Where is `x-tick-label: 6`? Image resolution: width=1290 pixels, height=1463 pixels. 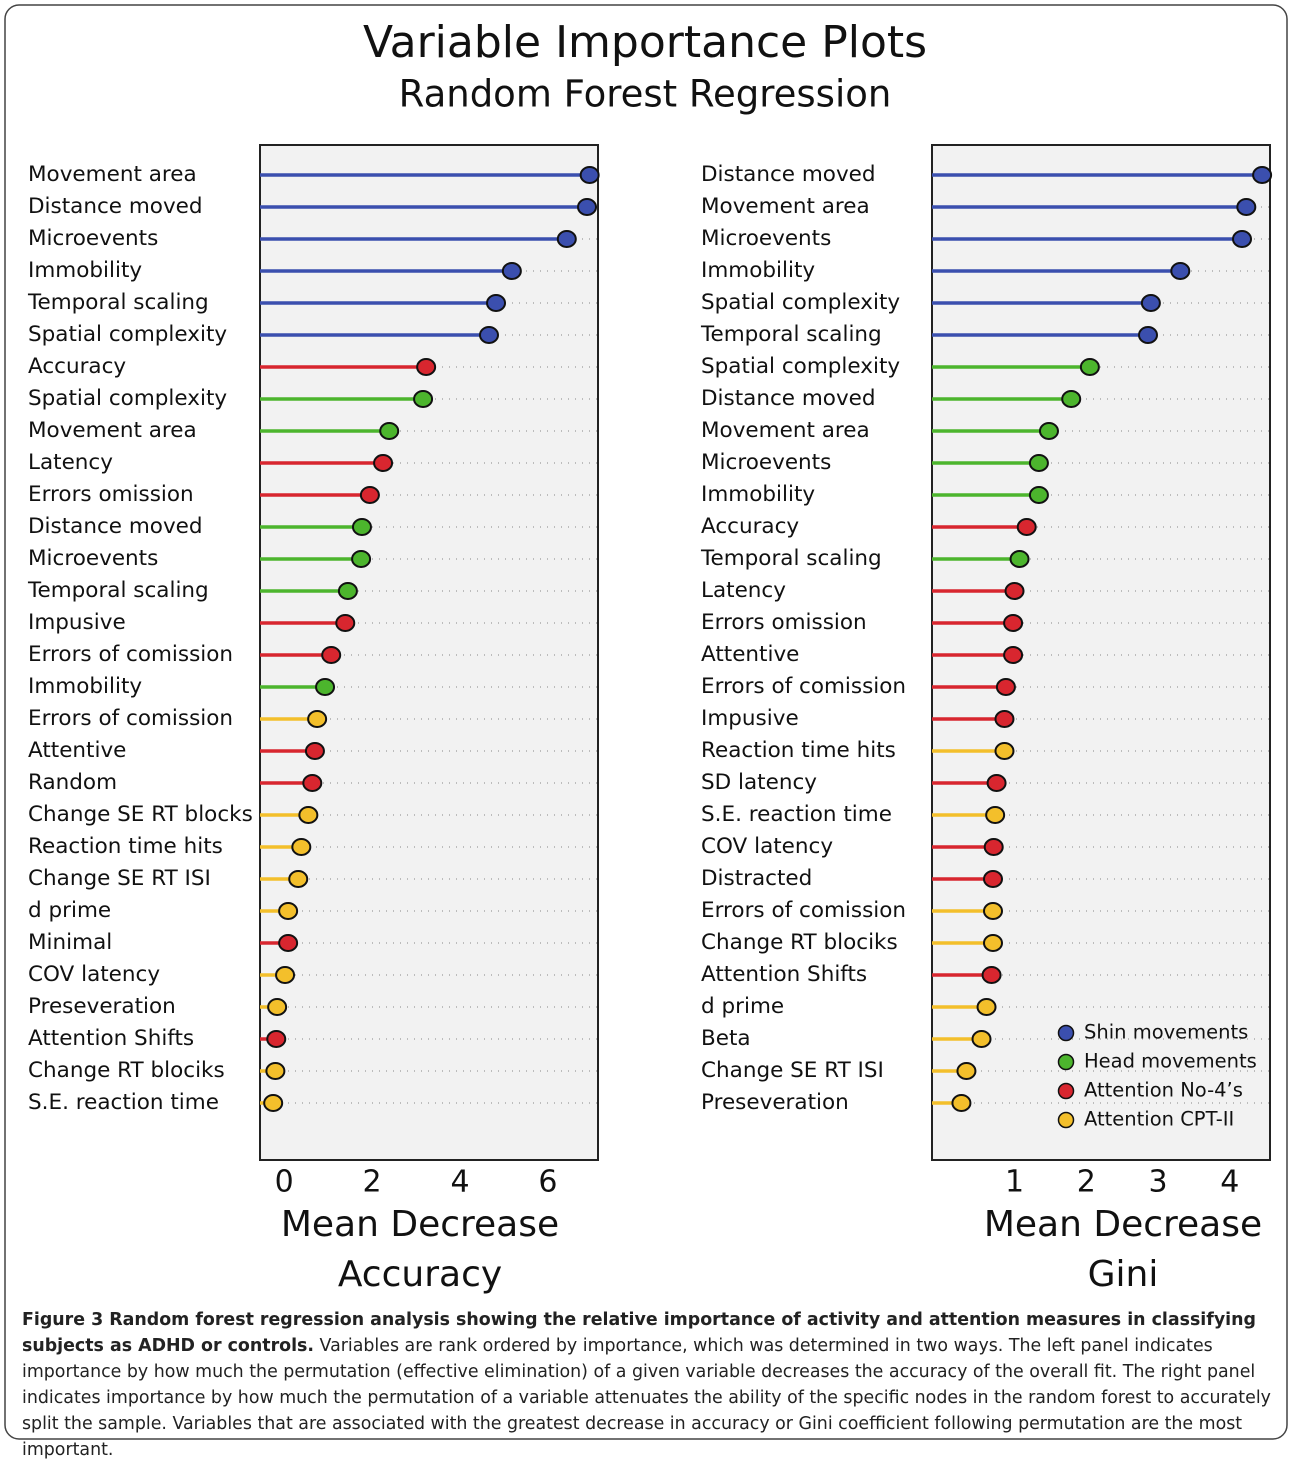
x-tick-label: 6 is located at coordinates (547, 1182).